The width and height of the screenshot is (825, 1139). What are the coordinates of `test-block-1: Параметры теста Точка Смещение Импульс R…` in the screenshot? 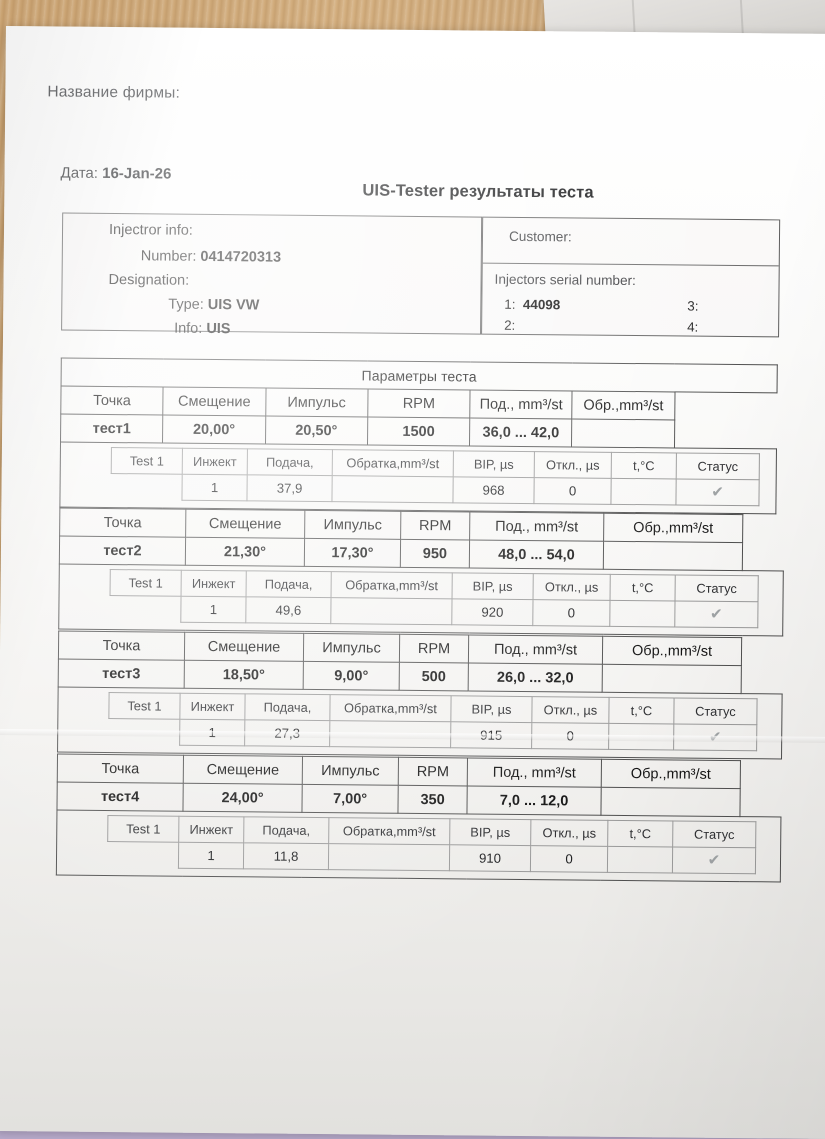 It's located at (418, 436).